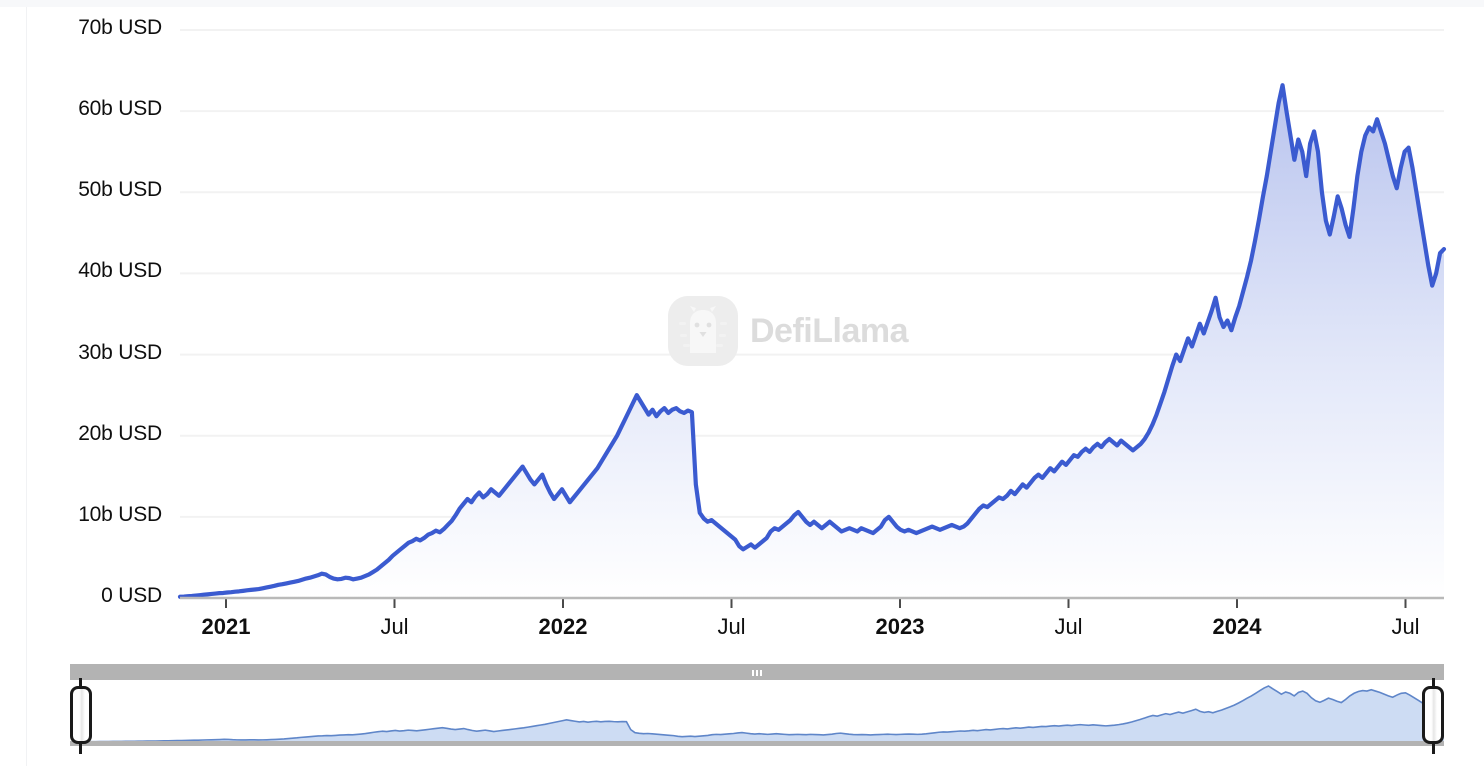 The image size is (1484, 766). What do you see at coordinates (131, 595) in the screenshot?
I see `y-axis-tick-label: 0 USD` at bounding box center [131, 595].